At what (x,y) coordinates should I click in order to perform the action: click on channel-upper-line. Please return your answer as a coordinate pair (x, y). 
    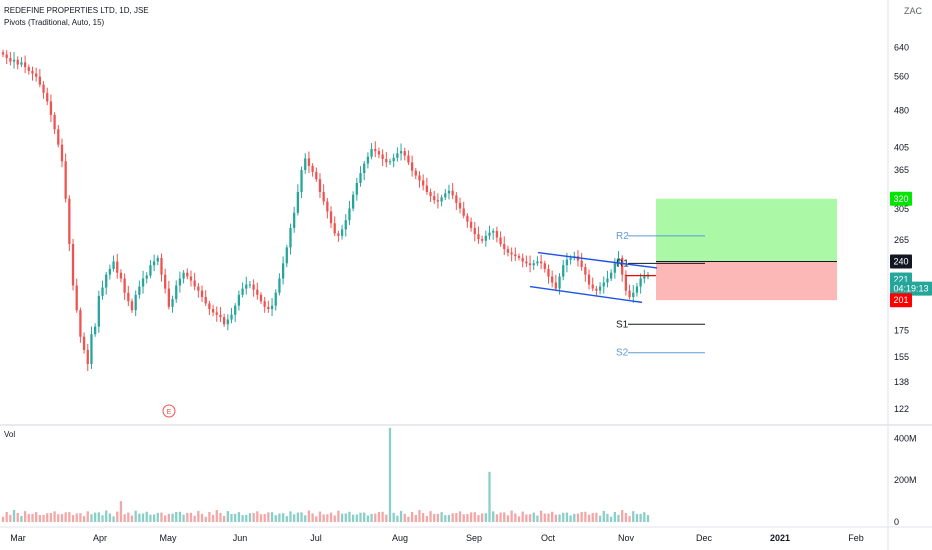
    Looking at the image, I should click on (597, 260).